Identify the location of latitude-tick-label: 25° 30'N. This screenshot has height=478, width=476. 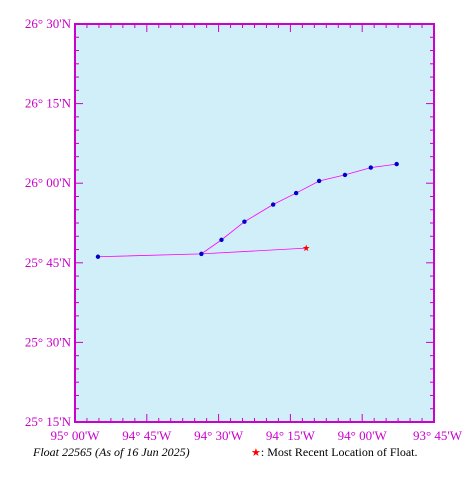
(48, 341).